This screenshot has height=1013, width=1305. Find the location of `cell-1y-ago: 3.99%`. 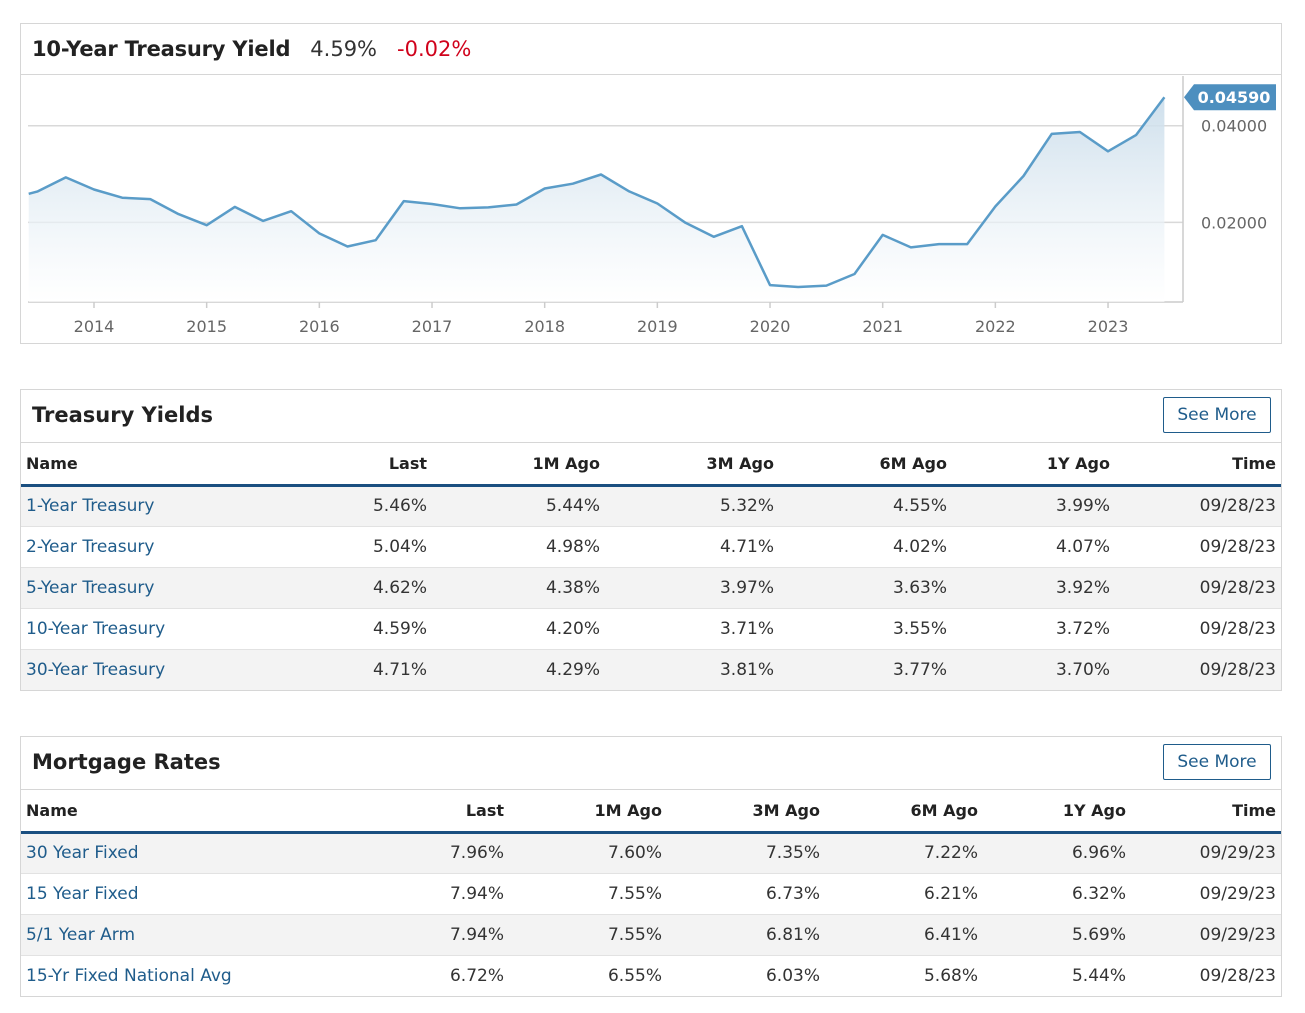

cell-1y-ago: 3.99% is located at coordinates (1033, 506).